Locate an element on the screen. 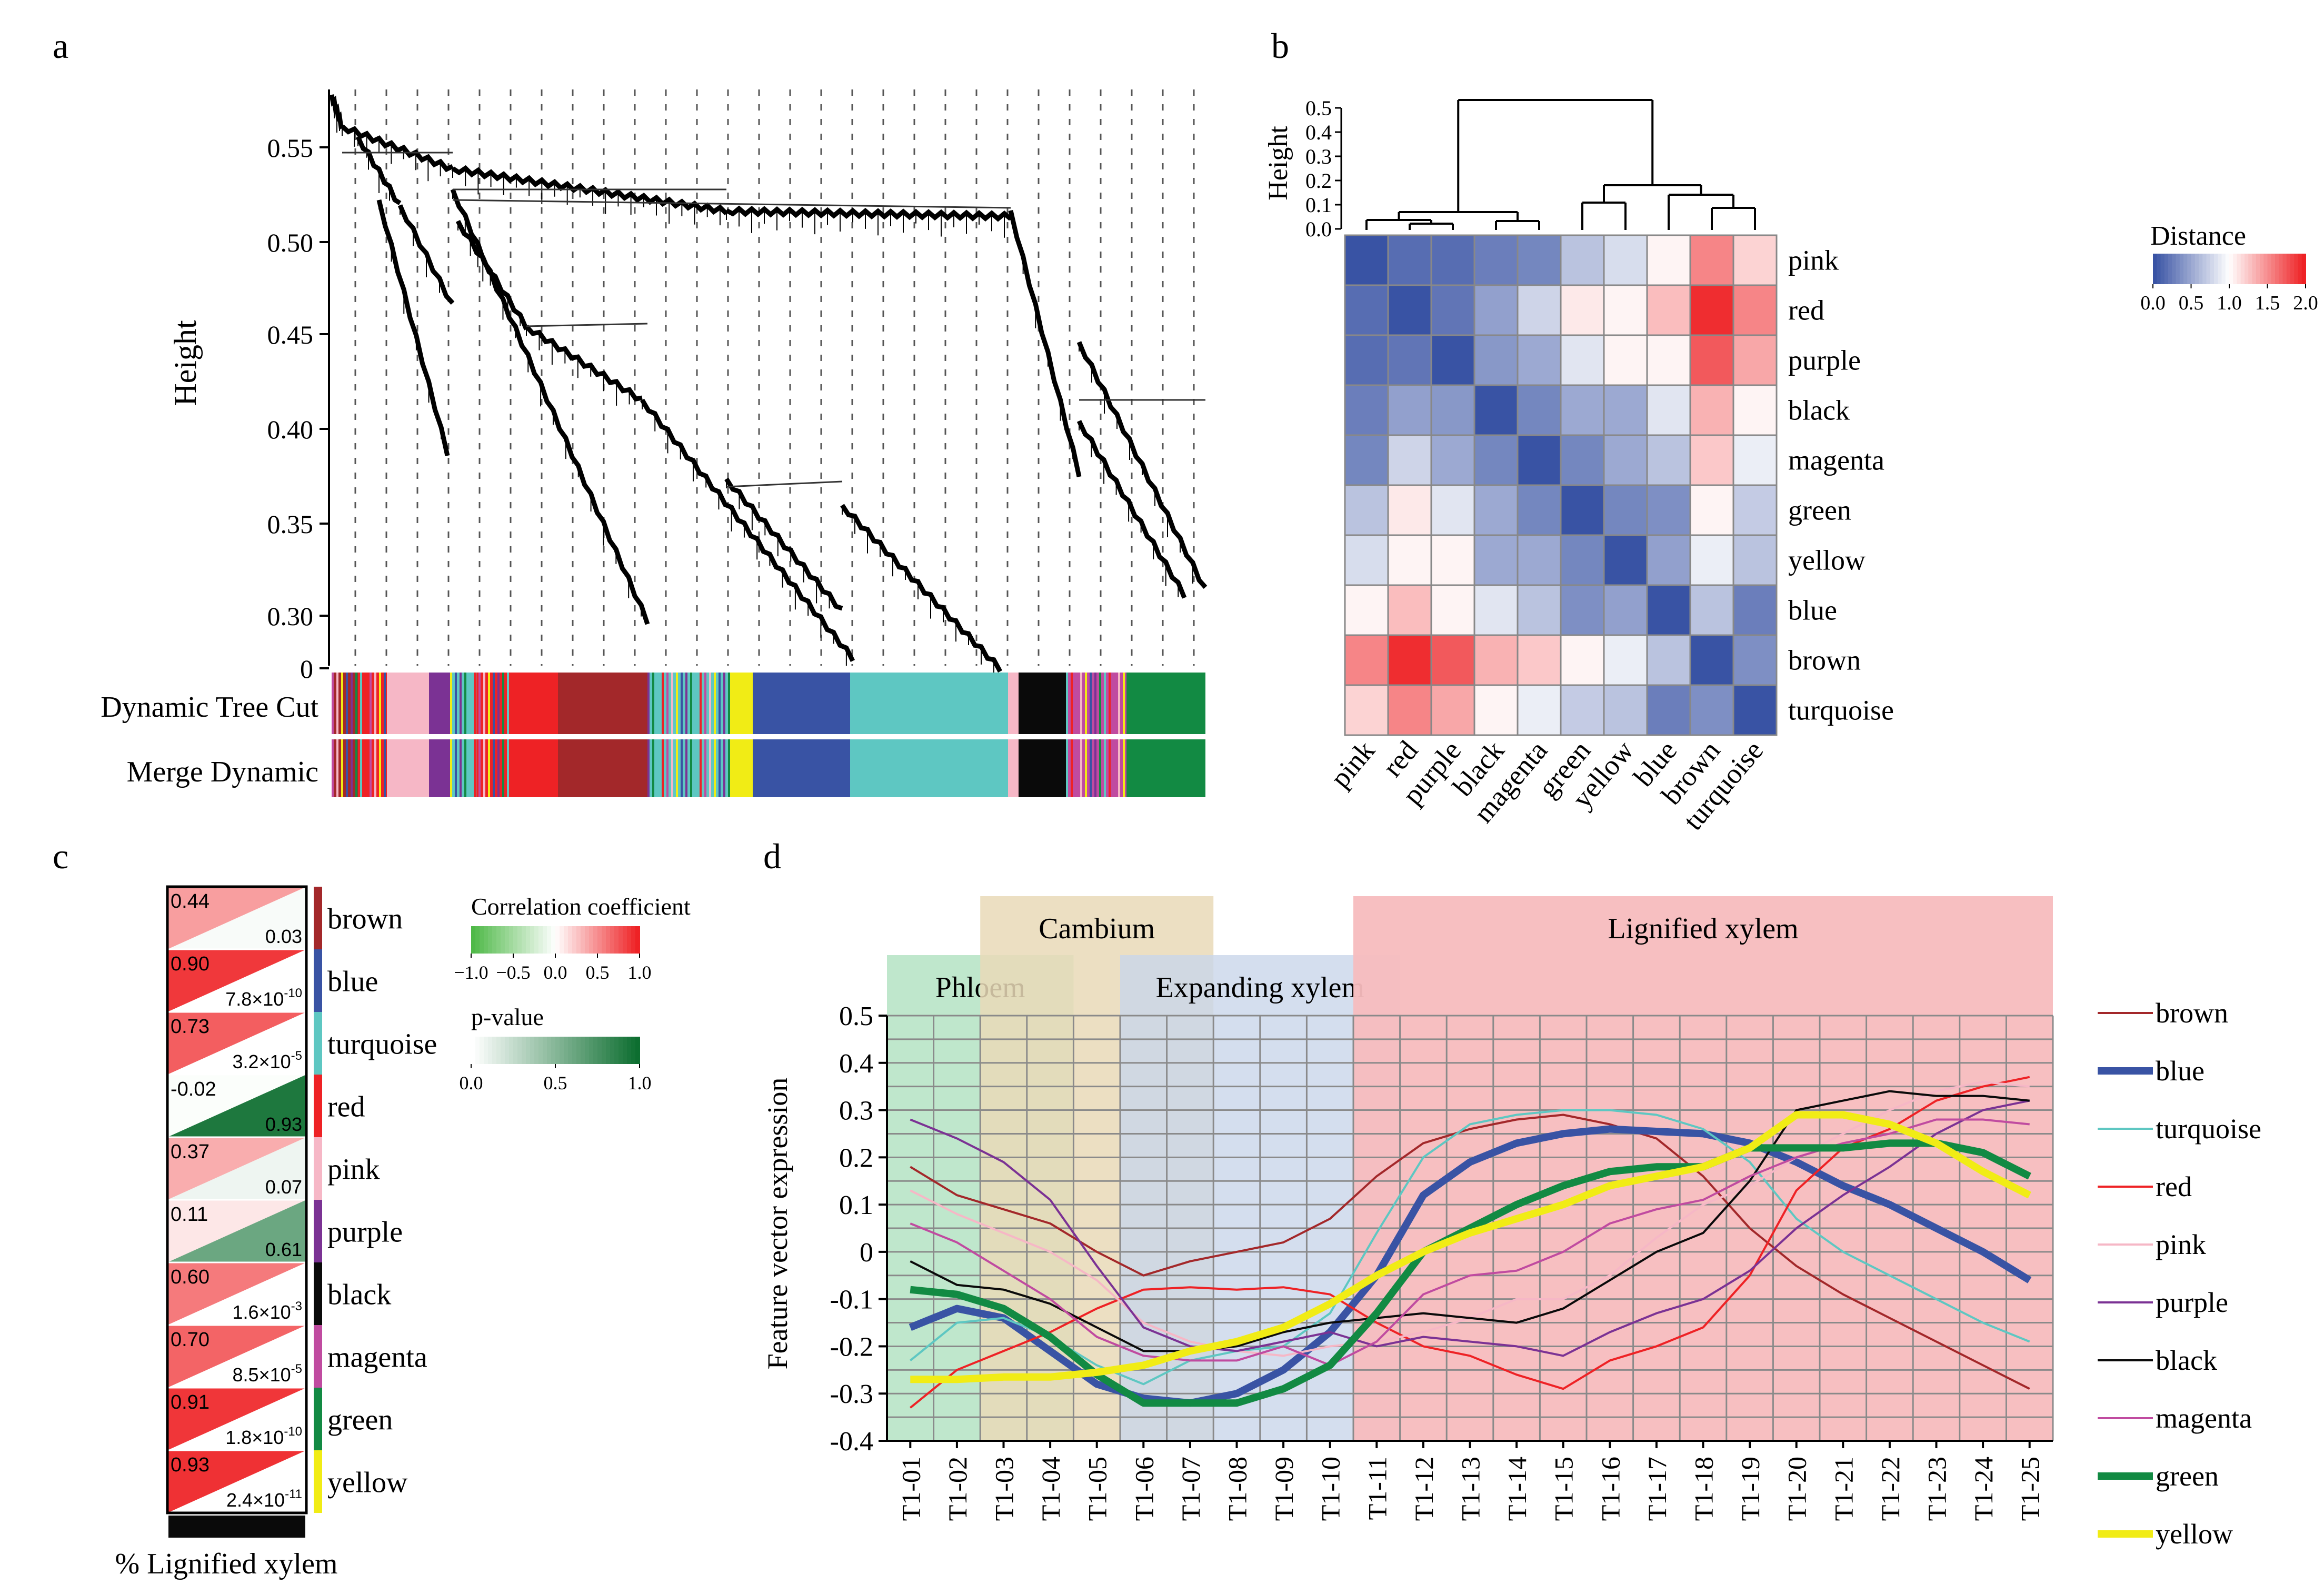 The width and height of the screenshot is (2324, 1595). a-module-block-black is located at coordinates (1042, 768).